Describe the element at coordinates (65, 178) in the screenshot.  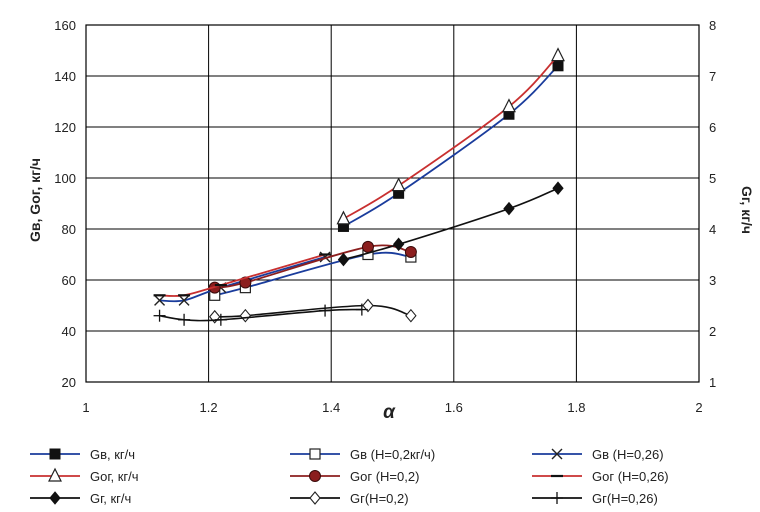
I see `y-left-tick-label: 100` at that location.